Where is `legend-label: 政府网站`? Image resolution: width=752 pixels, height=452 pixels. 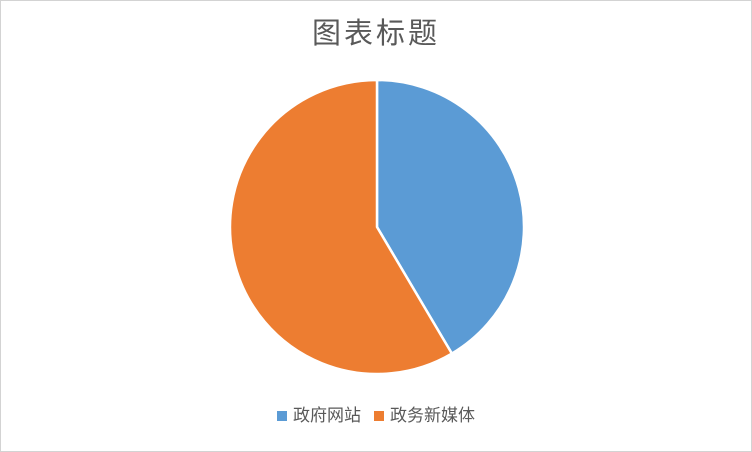 legend-label: 政府网站 is located at coordinates (327, 415).